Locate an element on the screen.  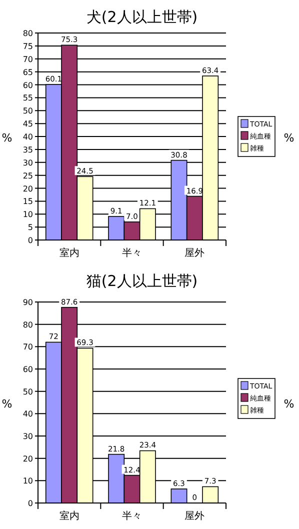
chart-title: 犬(2人以上世帯) is located at coordinates (142, 17).